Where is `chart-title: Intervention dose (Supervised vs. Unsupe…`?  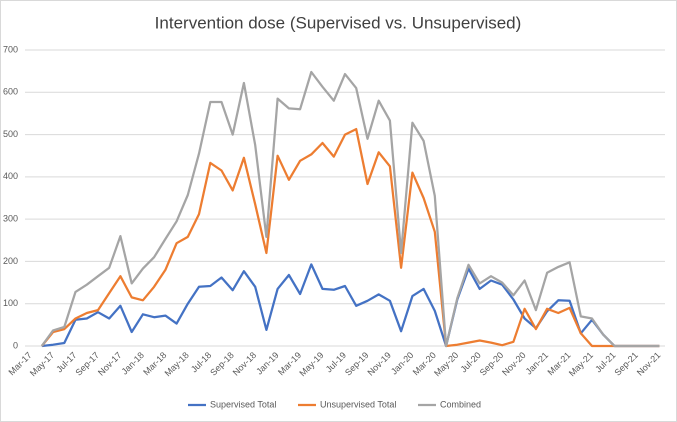
chart-title: Intervention dose (Supervised vs. Unsupe… is located at coordinates (338, 22).